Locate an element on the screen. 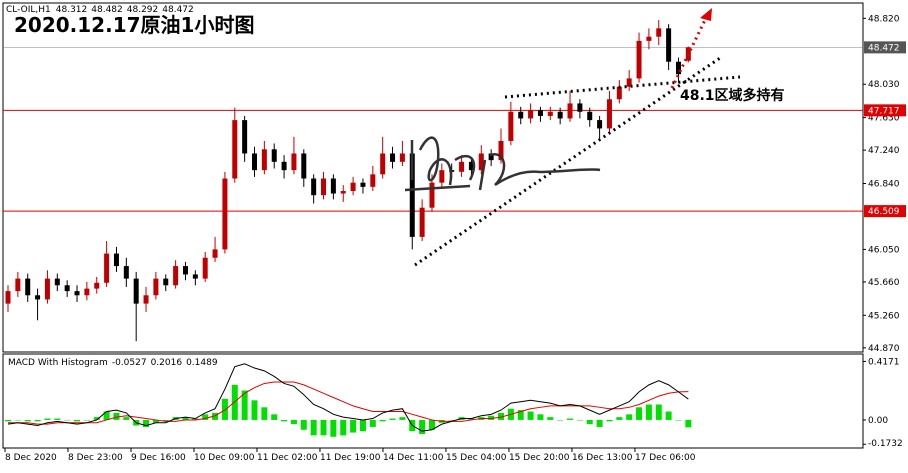  level-label: 47.717 is located at coordinates (884, 111).